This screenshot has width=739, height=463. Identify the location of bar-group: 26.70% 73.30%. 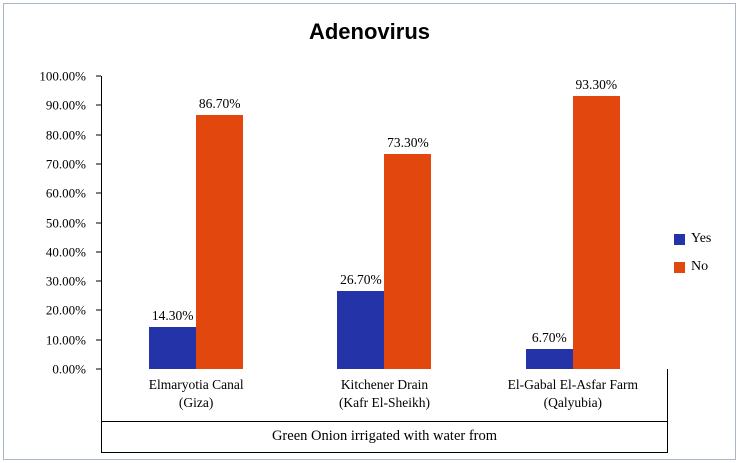
(384, 222).